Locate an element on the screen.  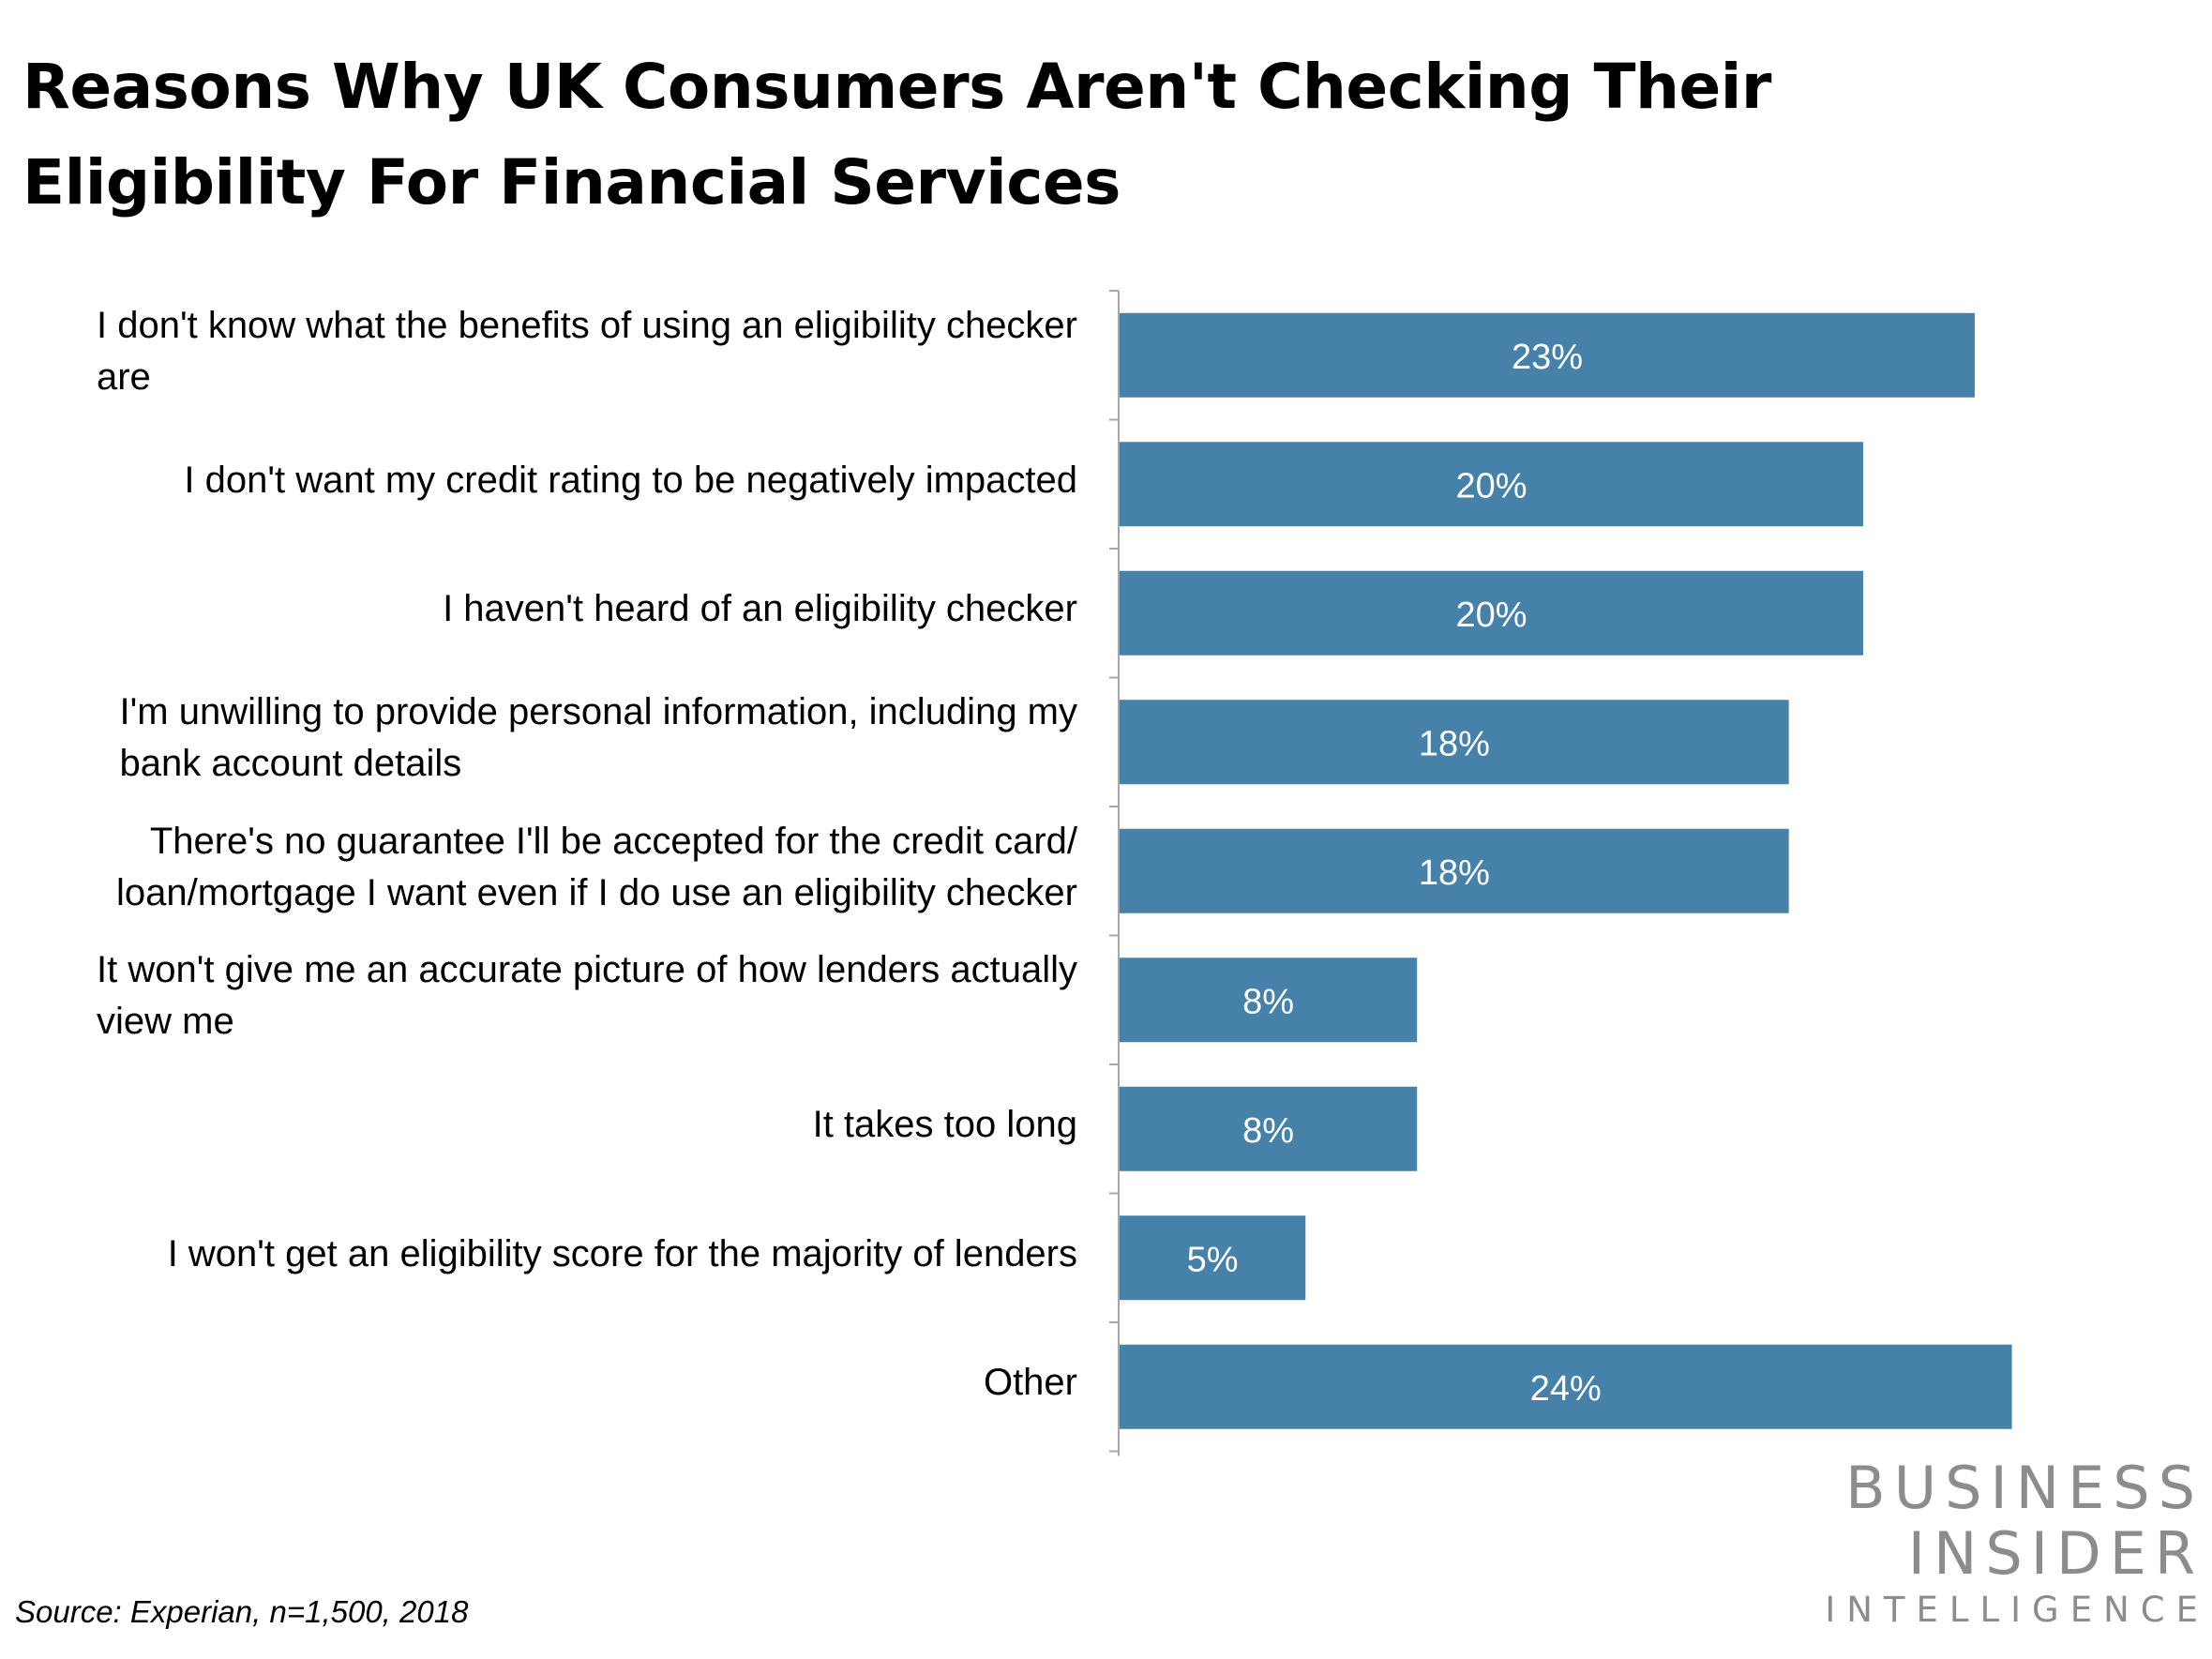
bar-value-label: 24% is located at coordinates (1566, 1389).